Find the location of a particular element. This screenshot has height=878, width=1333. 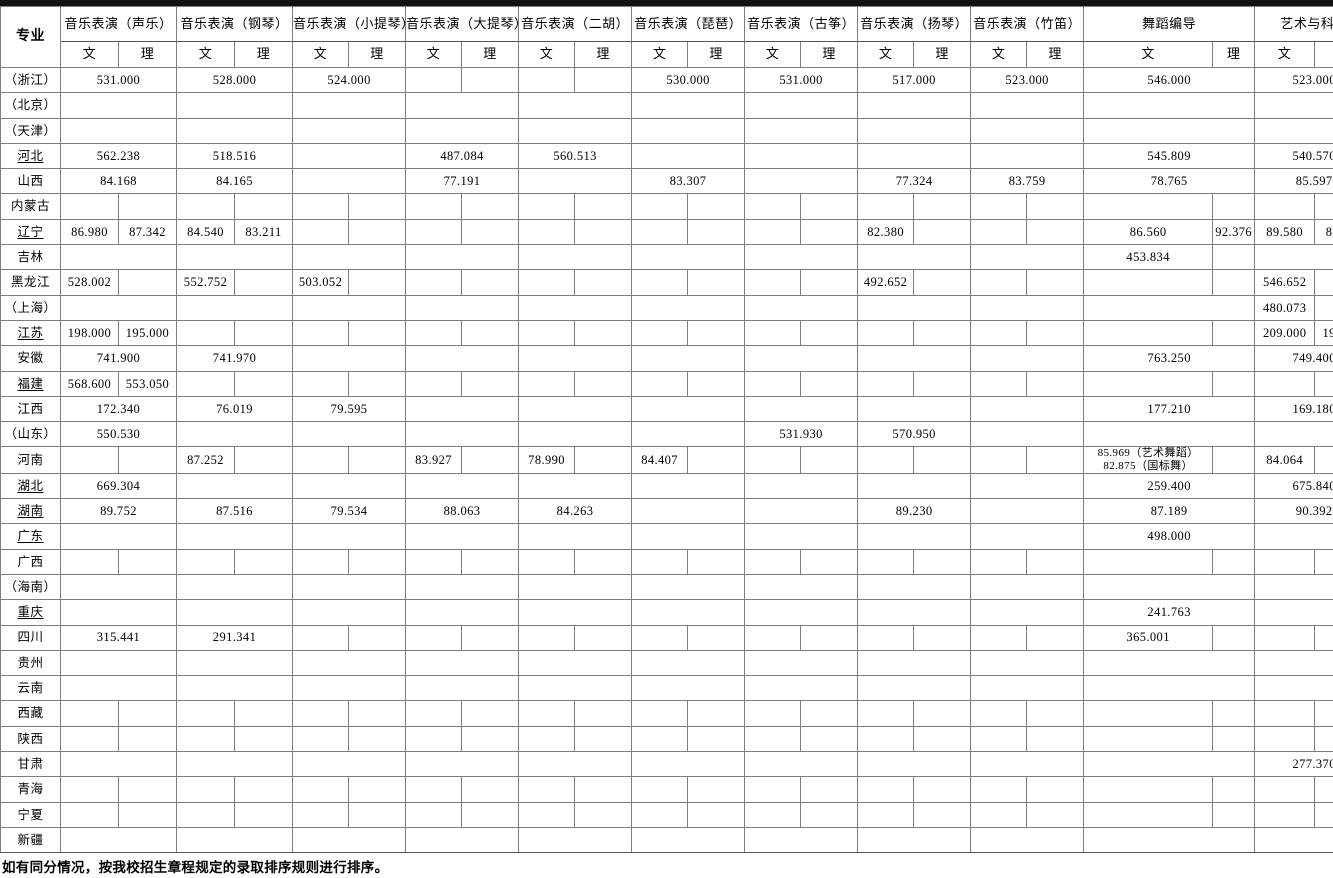

province-cell: （天津） is located at coordinates (31, 130).